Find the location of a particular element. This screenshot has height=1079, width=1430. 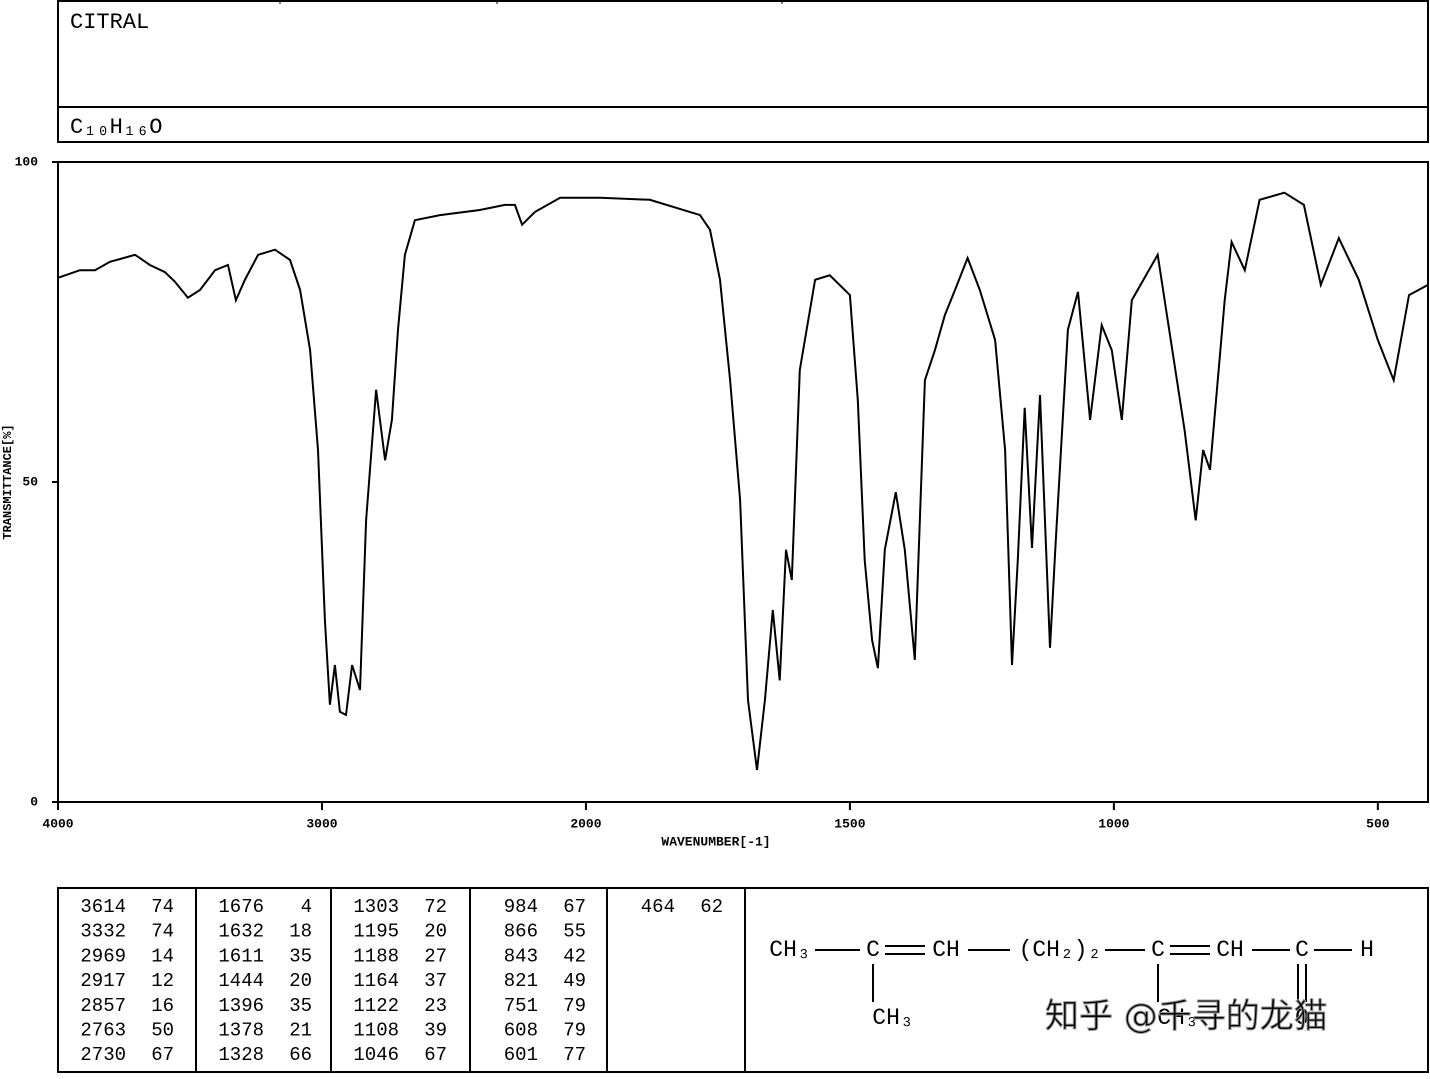

peak-wavenumber: 1632 is located at coordinates (241, 932).